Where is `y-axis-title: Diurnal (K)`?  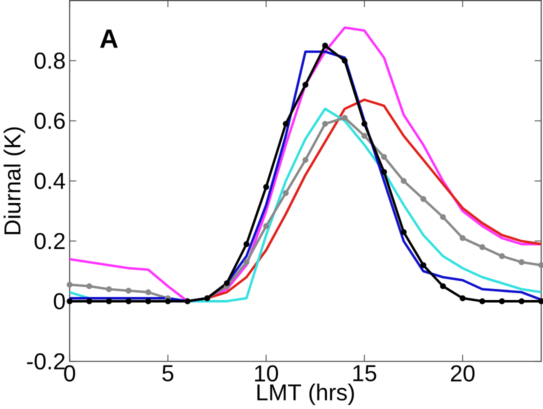 y-axis-title: Diurnal (K) is located at coordinates (15, 181).